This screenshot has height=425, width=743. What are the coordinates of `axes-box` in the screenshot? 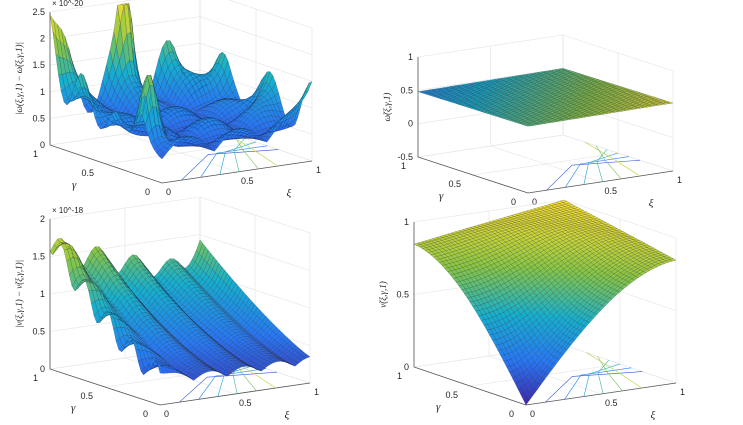 It's located at (545, 114).